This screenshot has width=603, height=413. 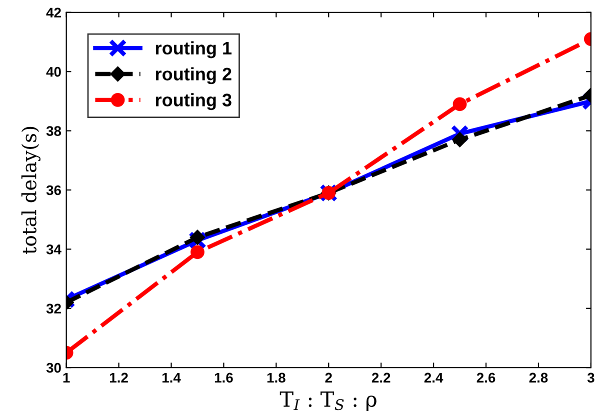 I want to click on x-axis-title: T$_{I}$ : T$_{S}$ : ρ, so click(x=328, y=402).